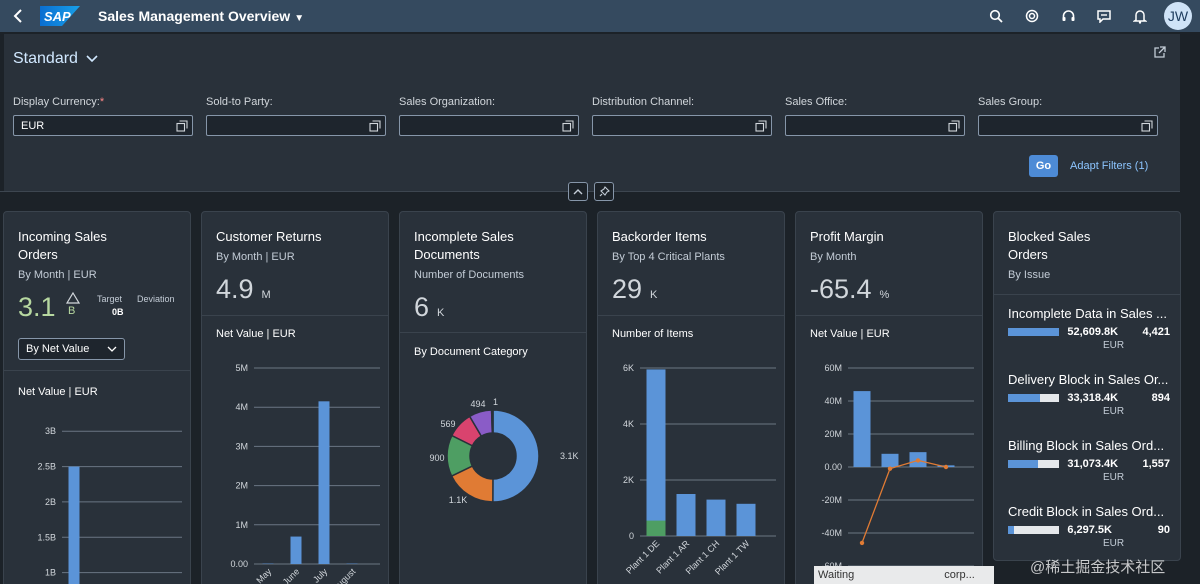  I want to click on chevron-down-icon, so click(112, 349).